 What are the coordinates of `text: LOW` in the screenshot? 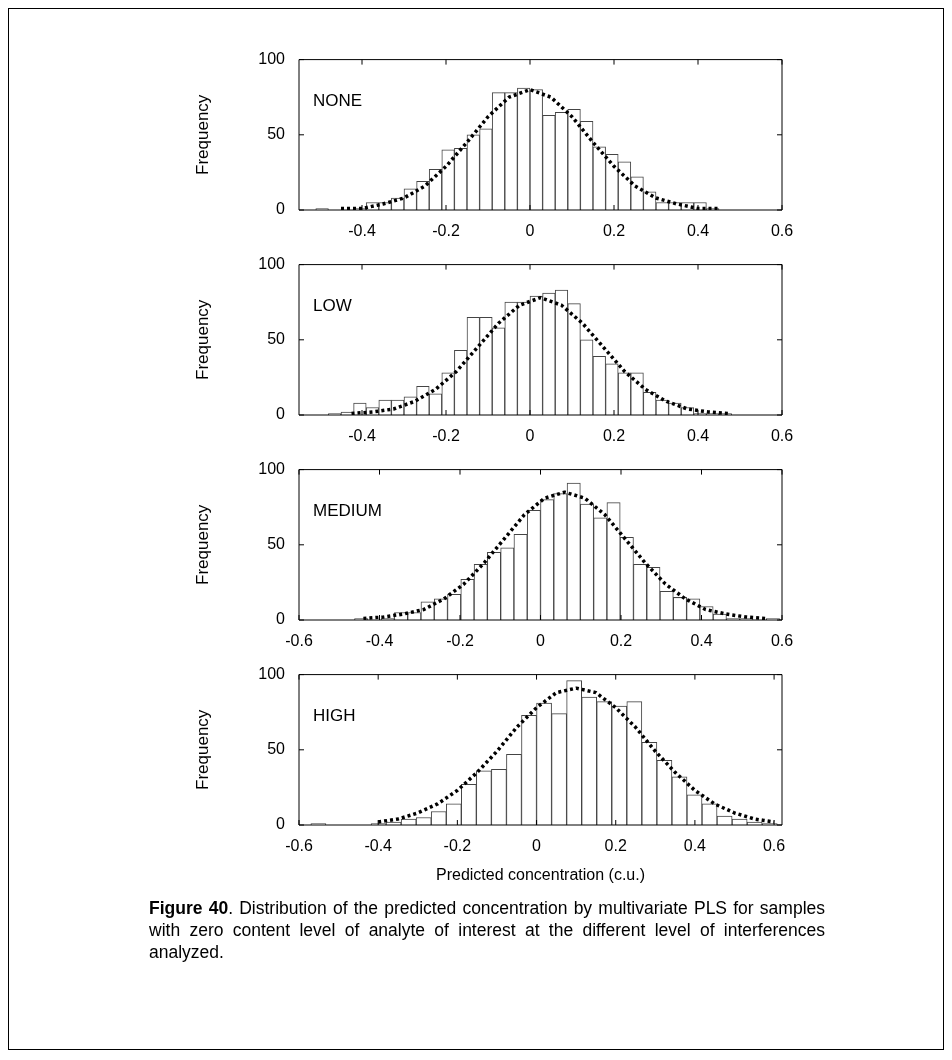 It's located at (332, 306).